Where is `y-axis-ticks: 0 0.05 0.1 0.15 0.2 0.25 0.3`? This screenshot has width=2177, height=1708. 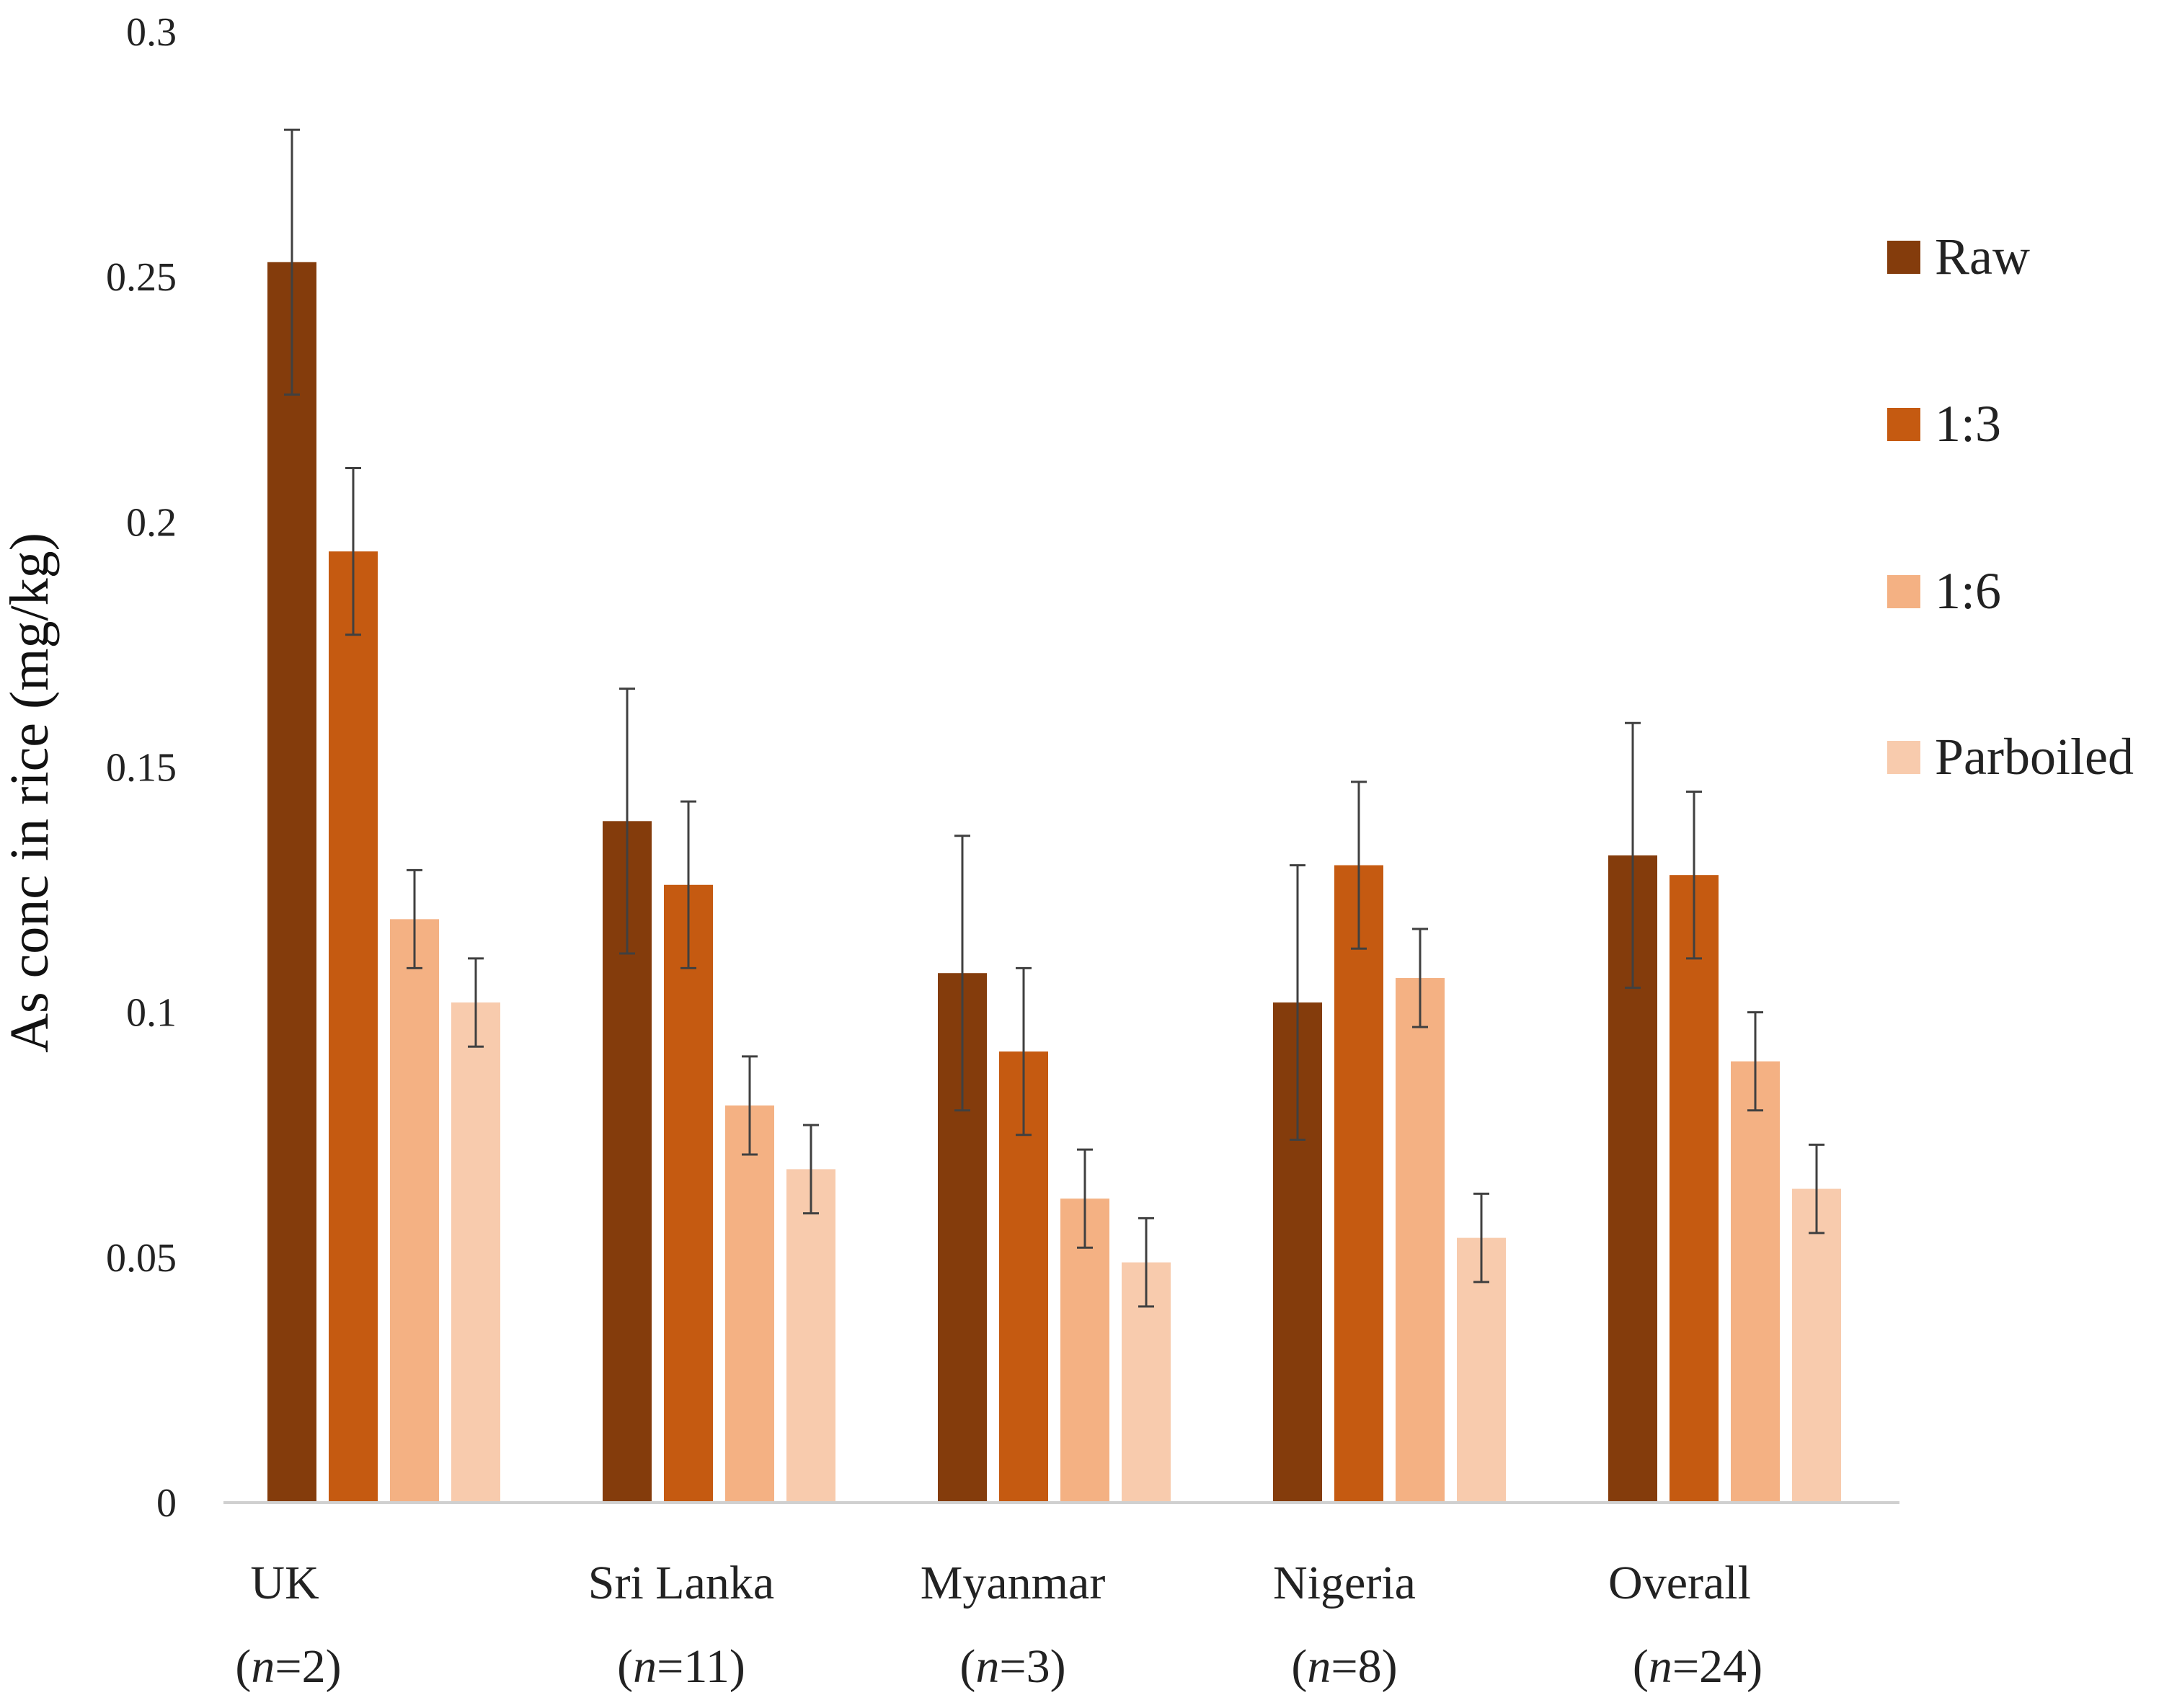 y-axis-ticks: 0 0.05 0.1 0.15 0.2 0.25 0.3 is located at coordinates (141, 768).